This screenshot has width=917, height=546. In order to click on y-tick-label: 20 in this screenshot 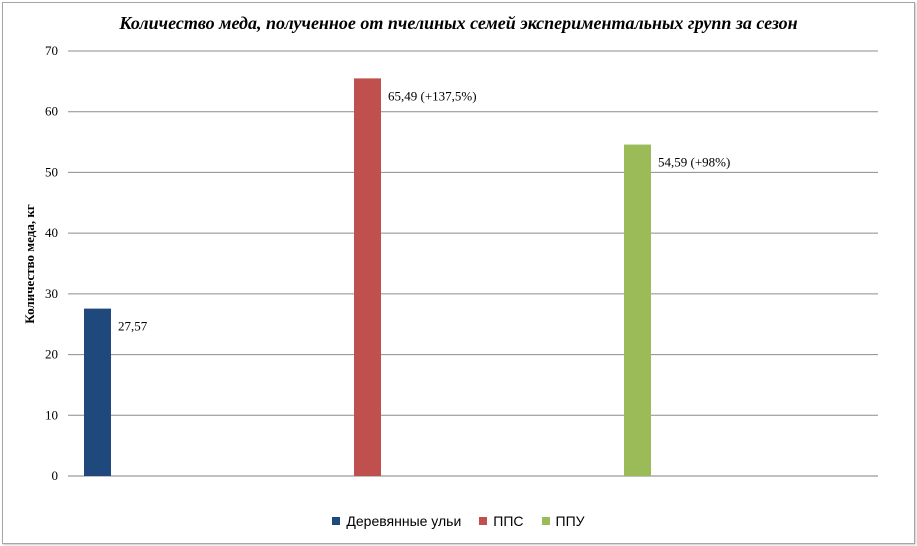, I will do `click(51, 354)`.